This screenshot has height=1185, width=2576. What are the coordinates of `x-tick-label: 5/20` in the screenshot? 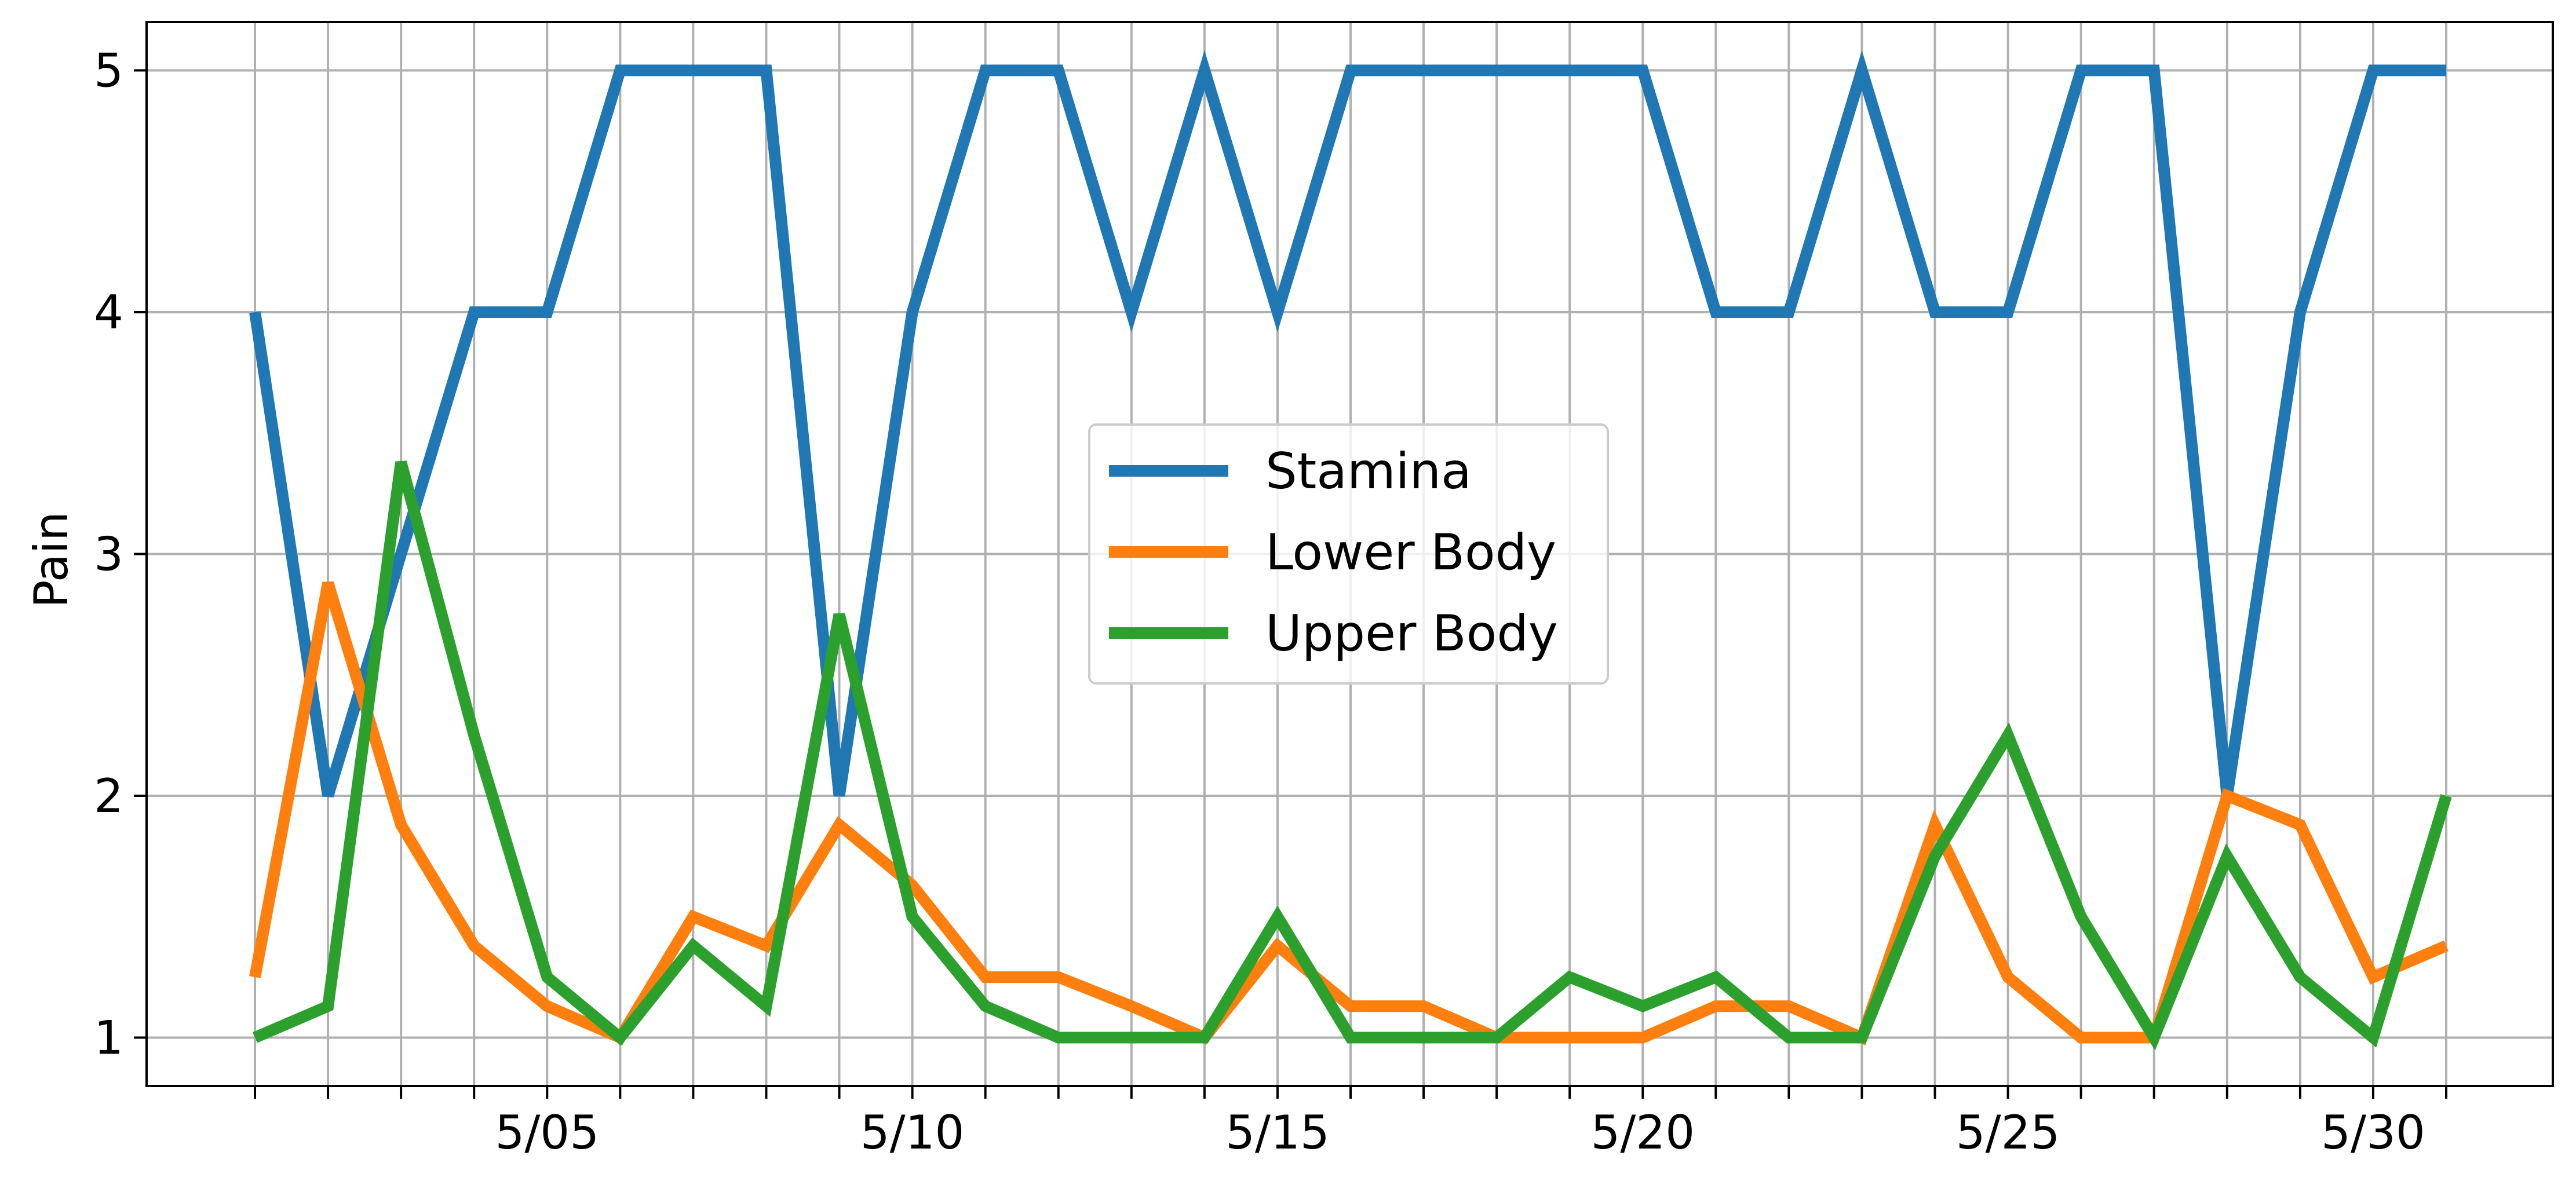 It's located at (1643, 1133).